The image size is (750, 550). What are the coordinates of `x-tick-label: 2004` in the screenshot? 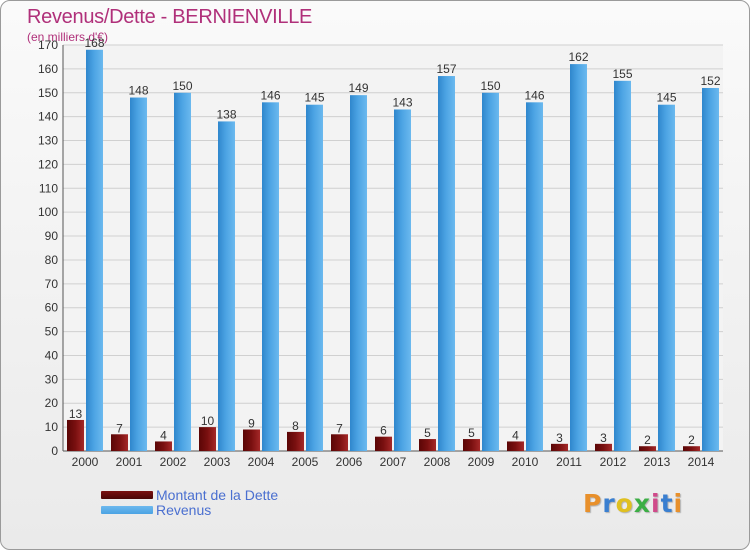 It's located at (261, 462).